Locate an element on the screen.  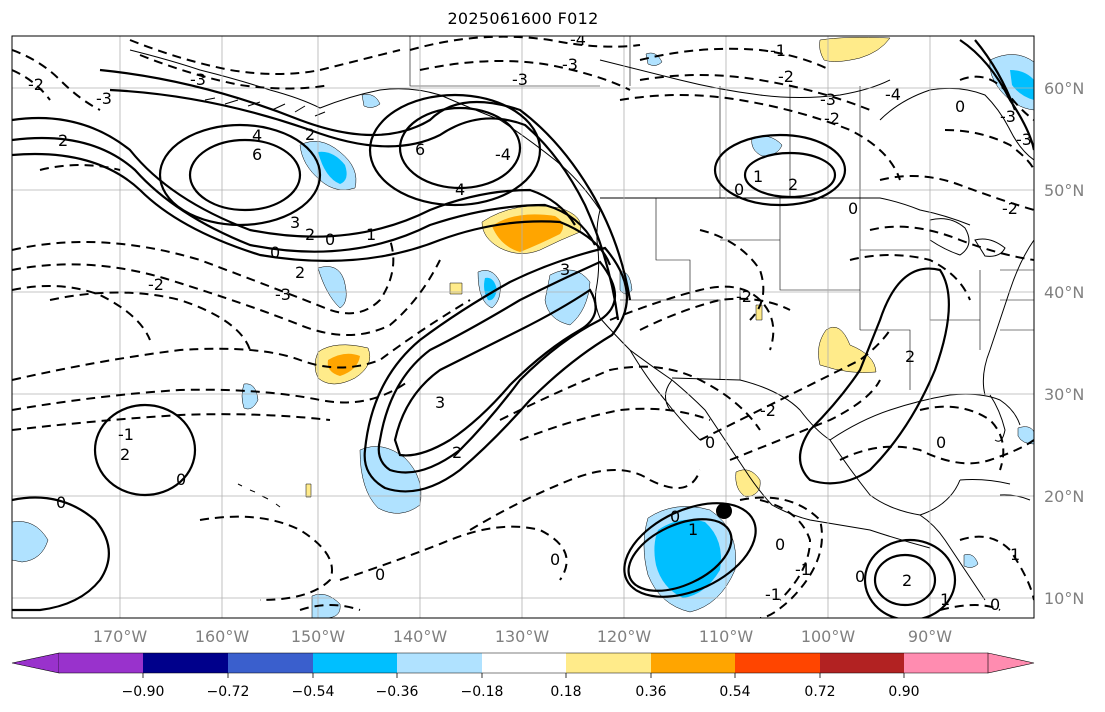
lon-label-160w: 160°W is located at coordinates (222, 636).